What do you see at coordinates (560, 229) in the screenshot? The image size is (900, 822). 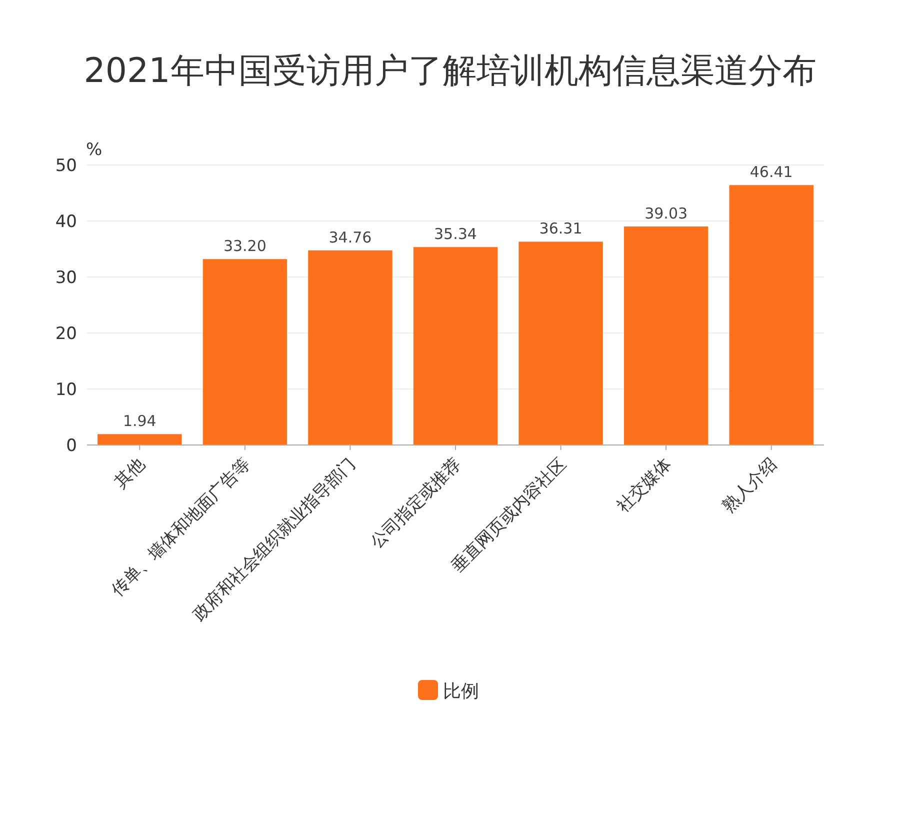 I see `text: 36.31` at bounding box center [560, 229].